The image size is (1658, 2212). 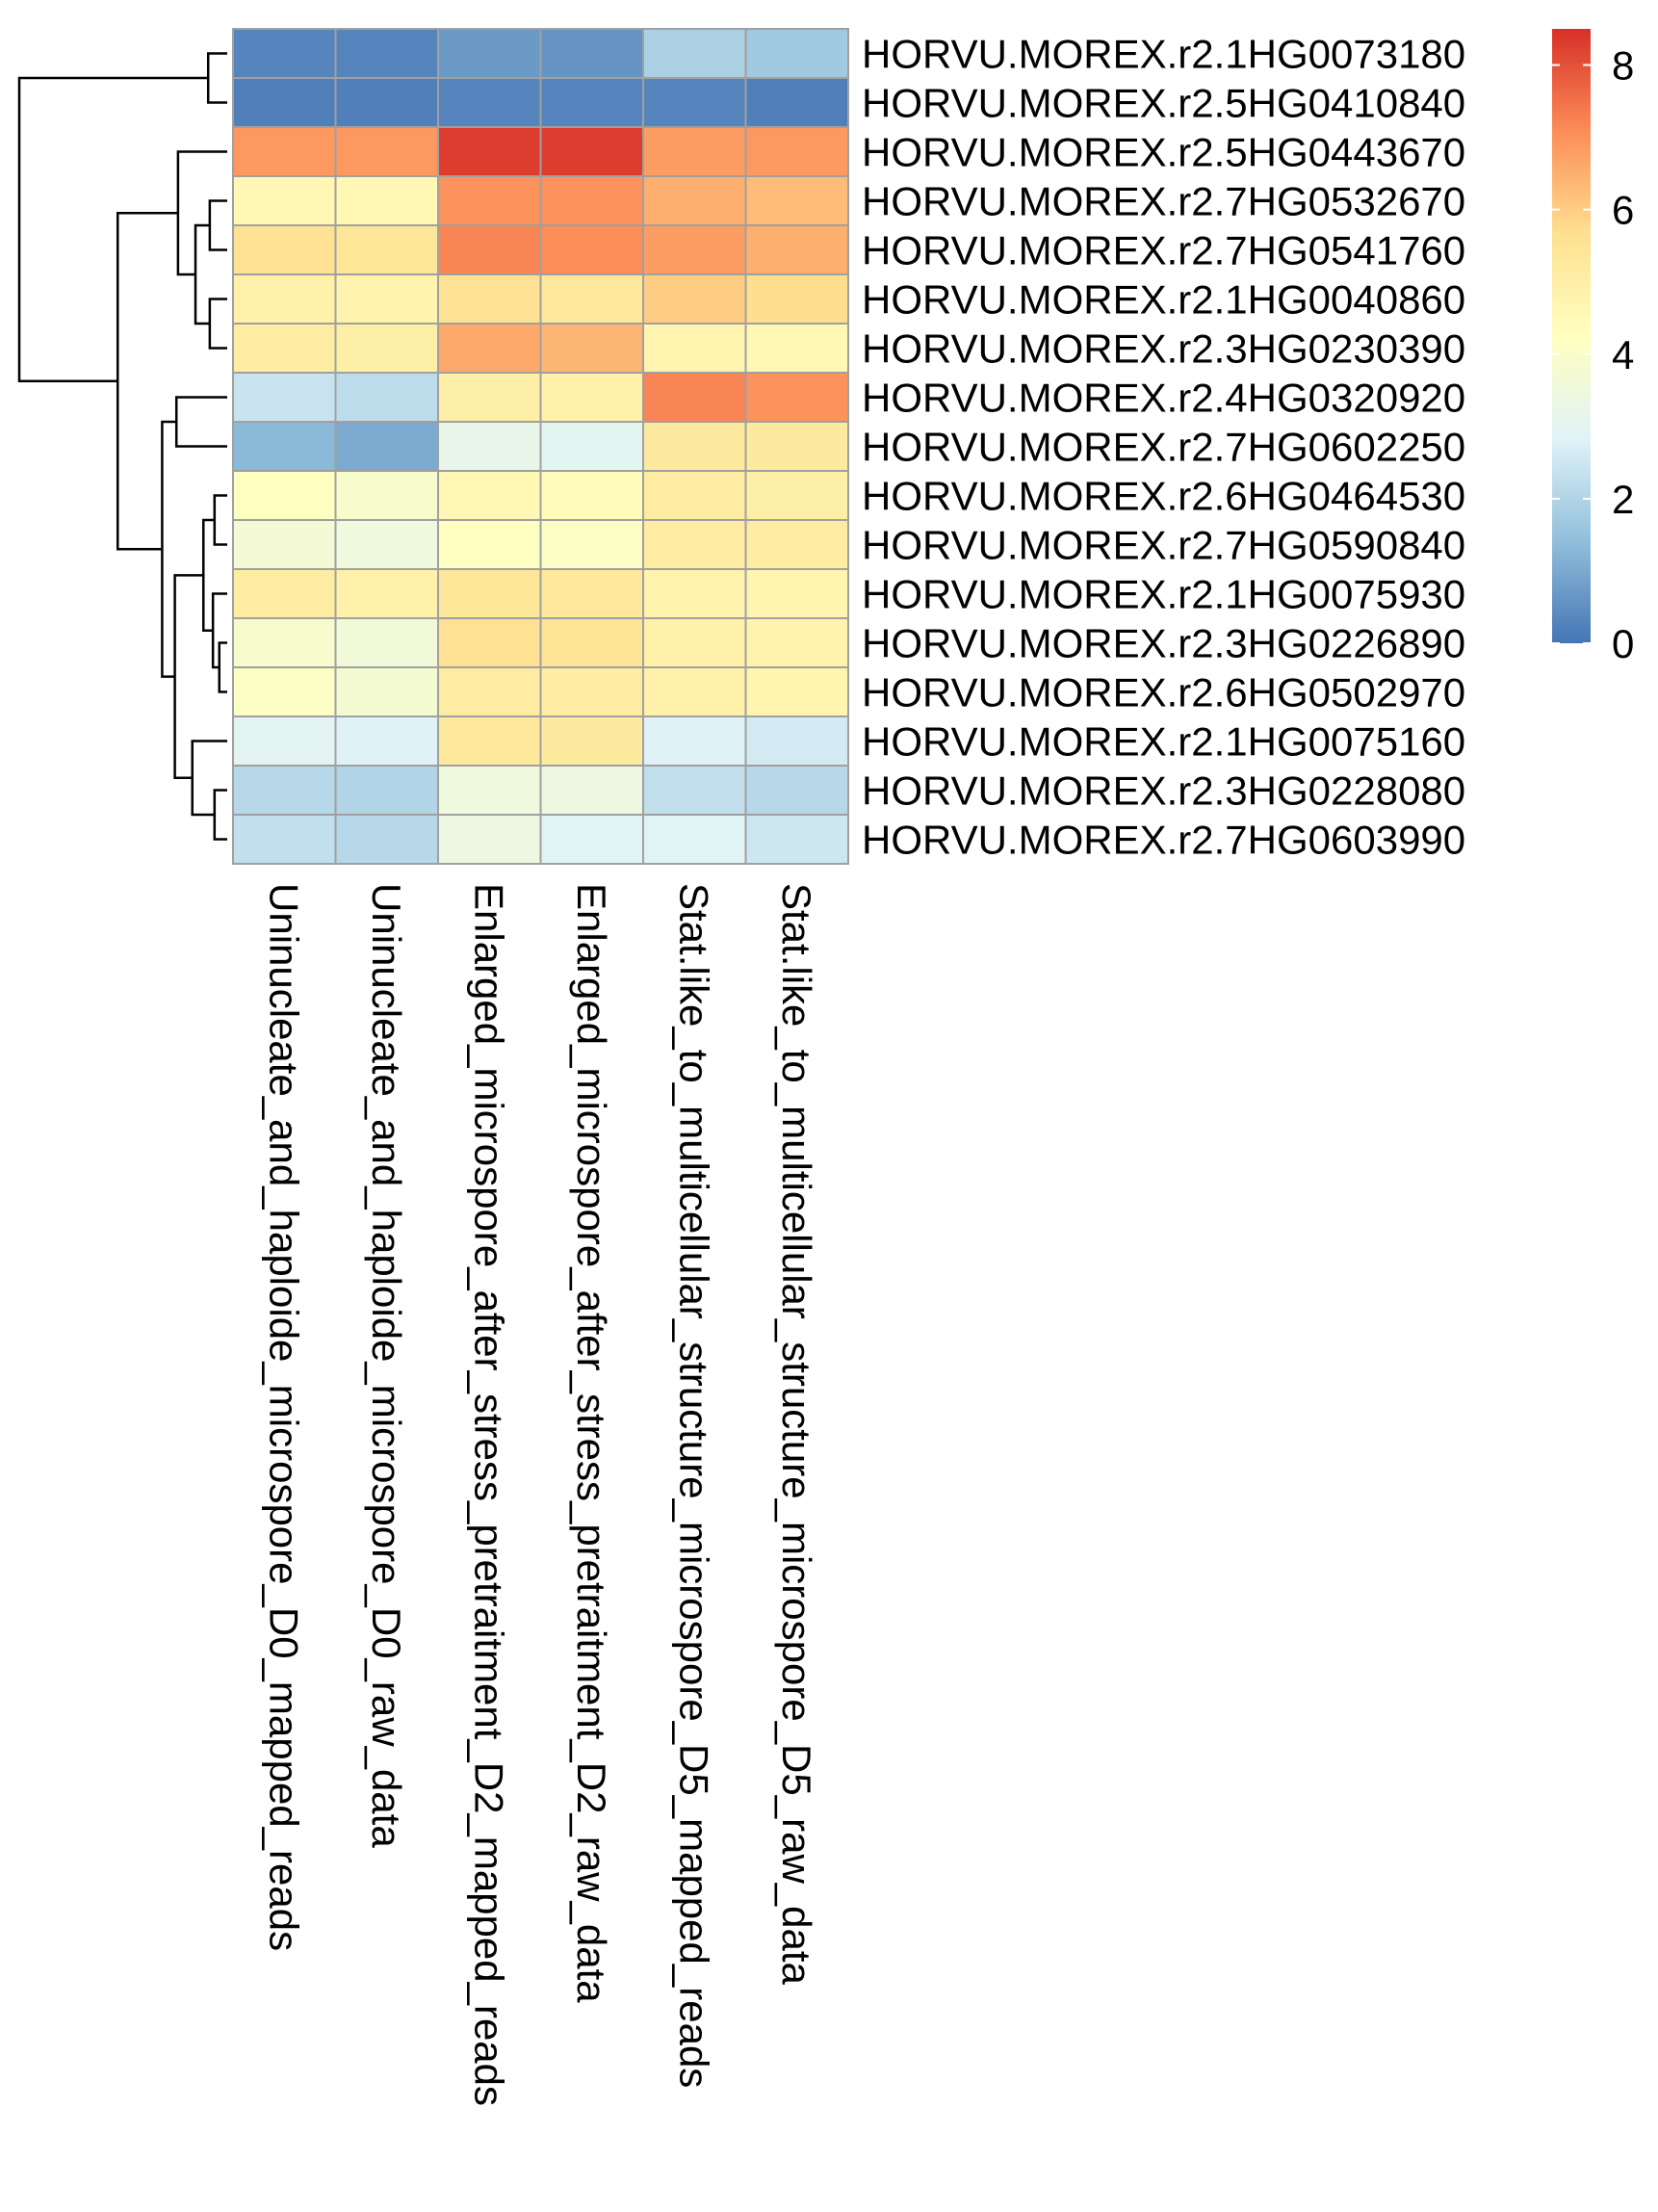 What do you see at coordinates (1593, 347) in the screenshot?
I see `color-legend: 0 2 4 6 8` at bounding box center [1593, 347].